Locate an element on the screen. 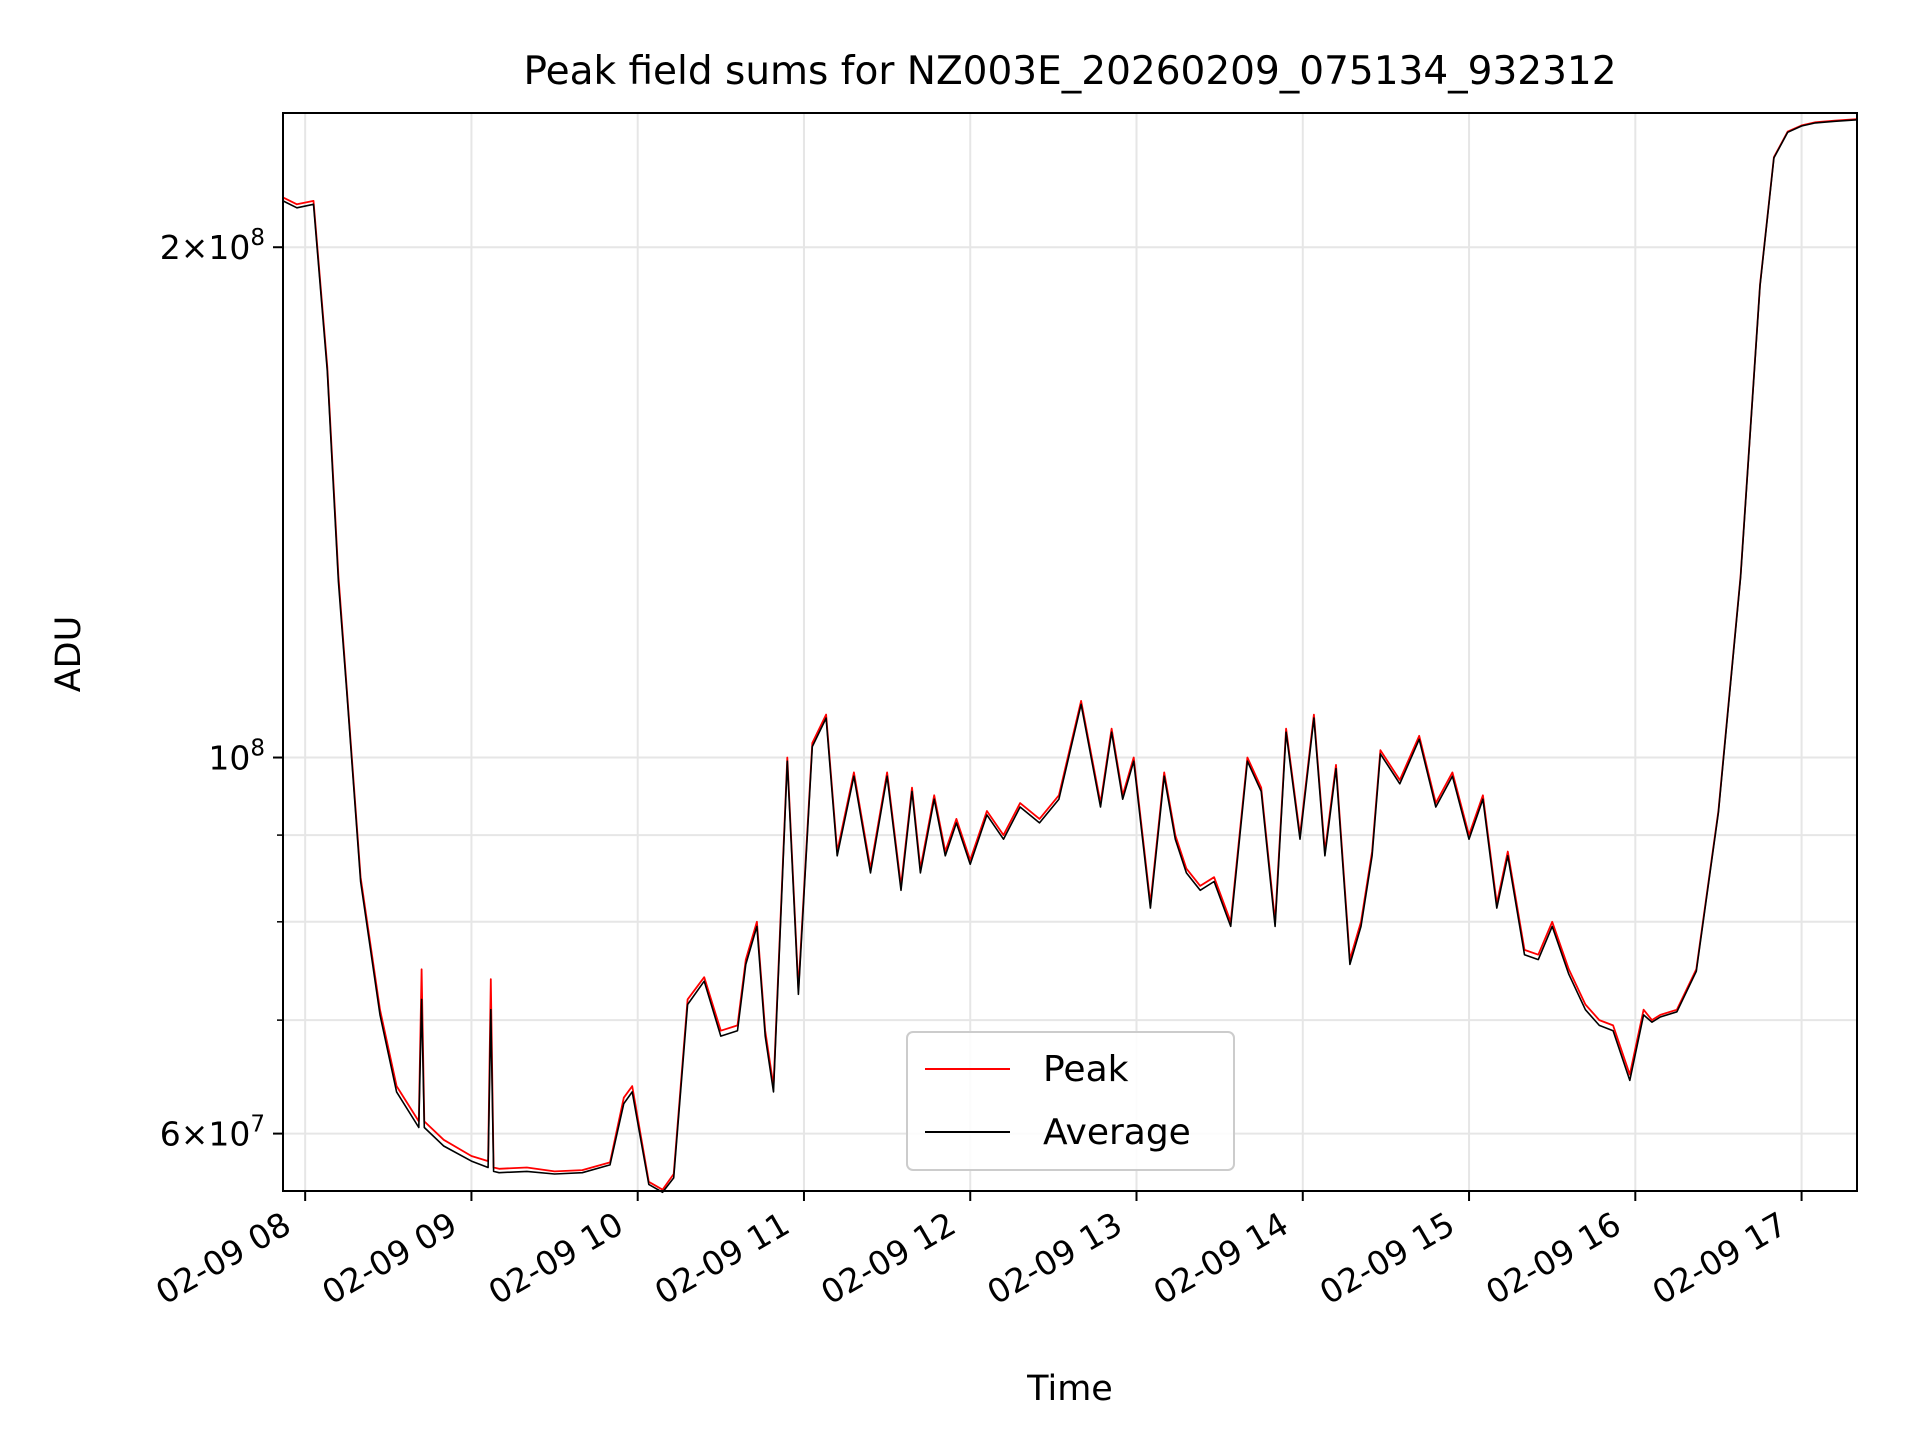 The image size is (1920, 1440). y-tick-label: 2×108 is located at coordinates (212, 246).